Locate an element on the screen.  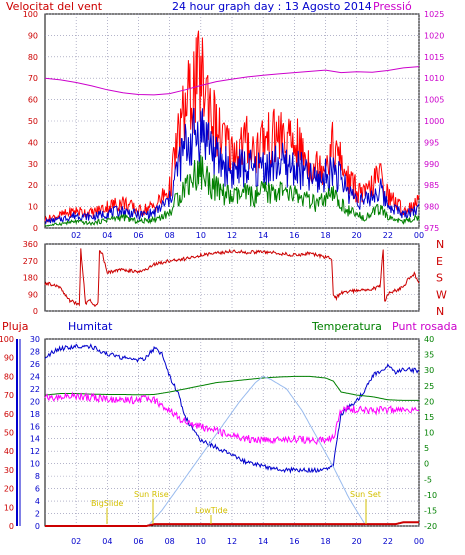
direction-y-tick-label: 180 is located at coordinates (30, 278).